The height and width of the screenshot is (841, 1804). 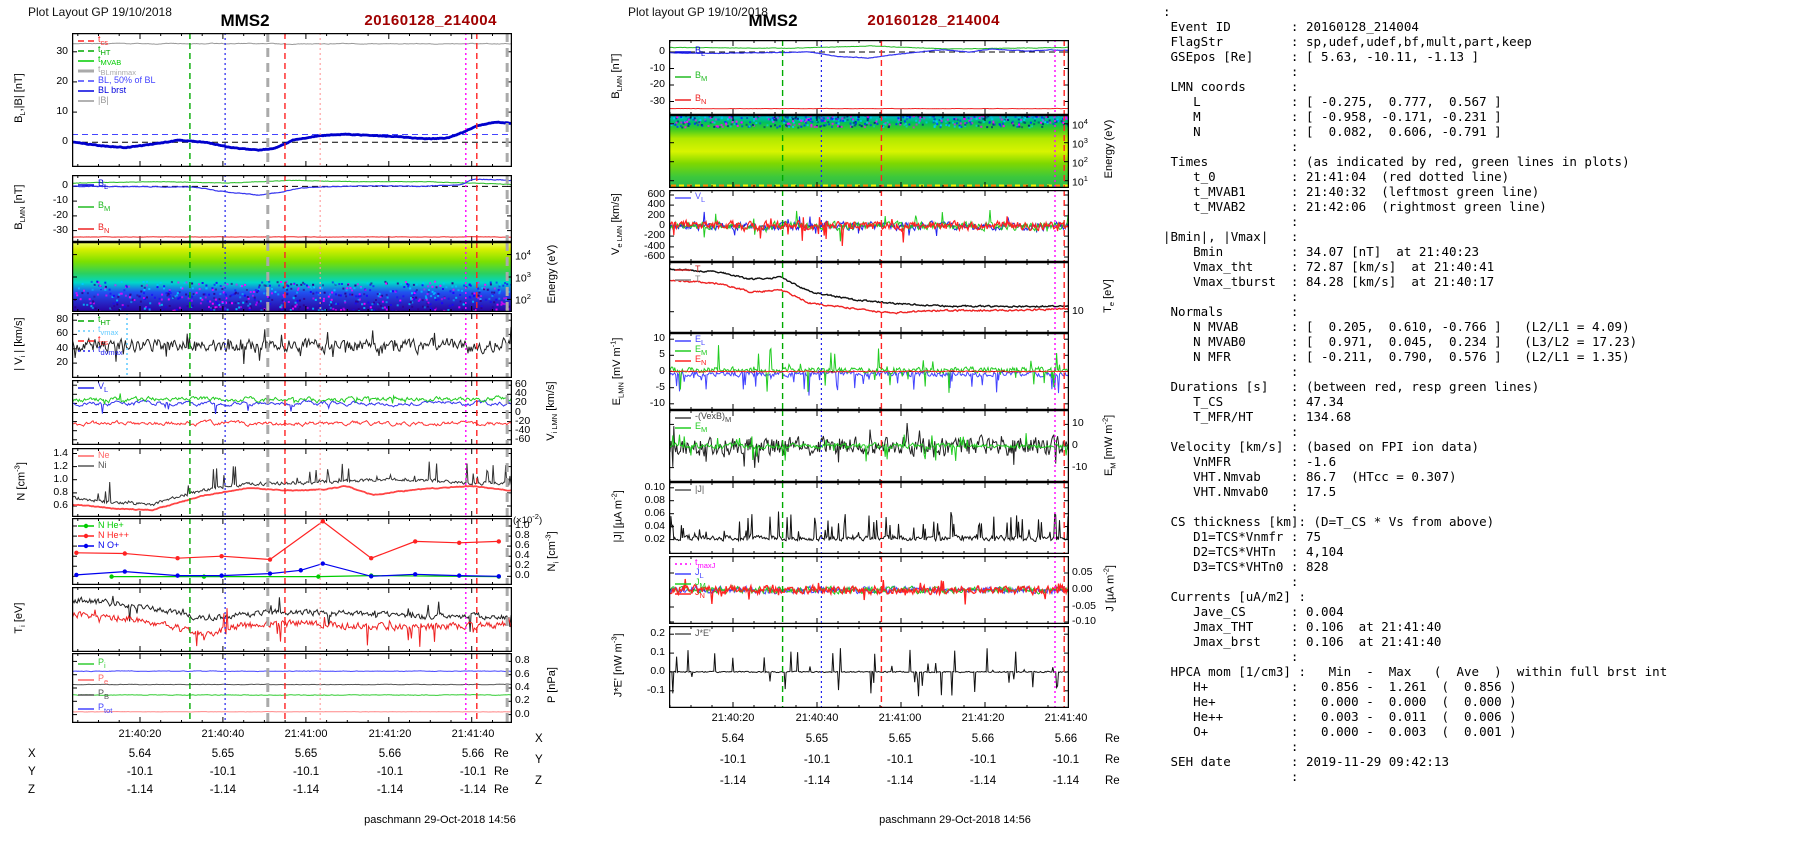 I want to click on legend-item: BN, so click(x=93, y=228).